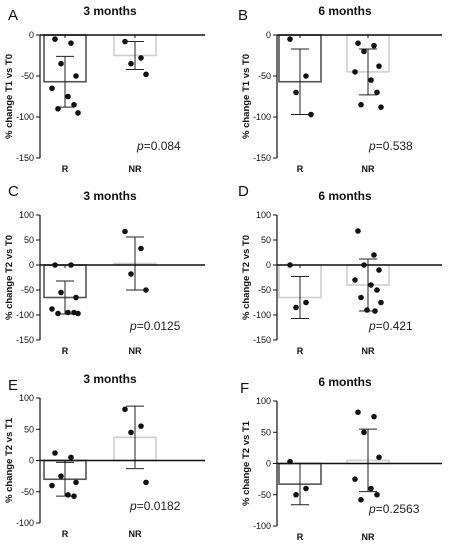 The image size is (465, 550). Describe the element at coordinates (243, 191) in the screenshot. I see `panel-letter: D` at that location.